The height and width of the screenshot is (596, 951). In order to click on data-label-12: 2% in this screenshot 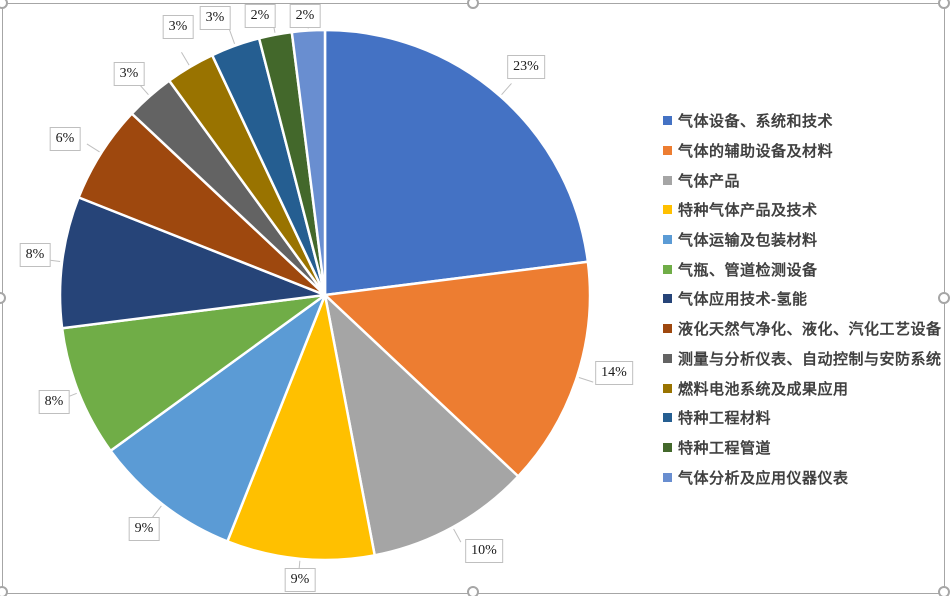, I will do `click(305, 16)`.